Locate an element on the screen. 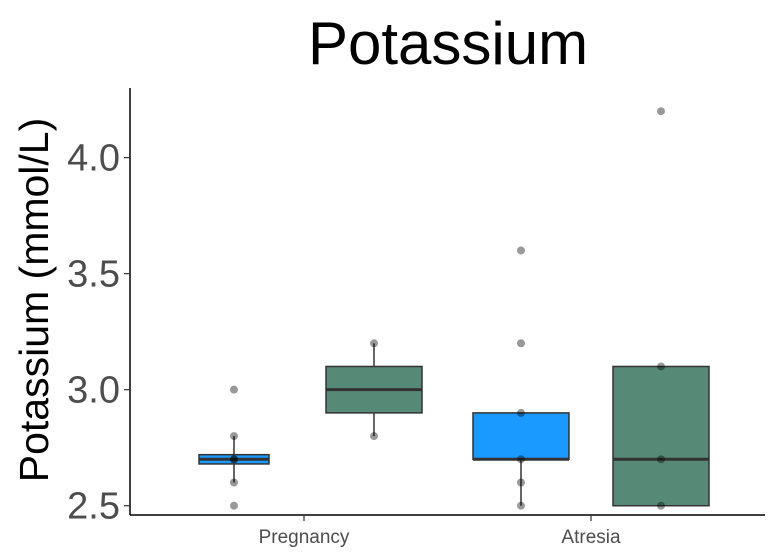  y-tick-label: 3.5 is located at coordinates (93, 275).